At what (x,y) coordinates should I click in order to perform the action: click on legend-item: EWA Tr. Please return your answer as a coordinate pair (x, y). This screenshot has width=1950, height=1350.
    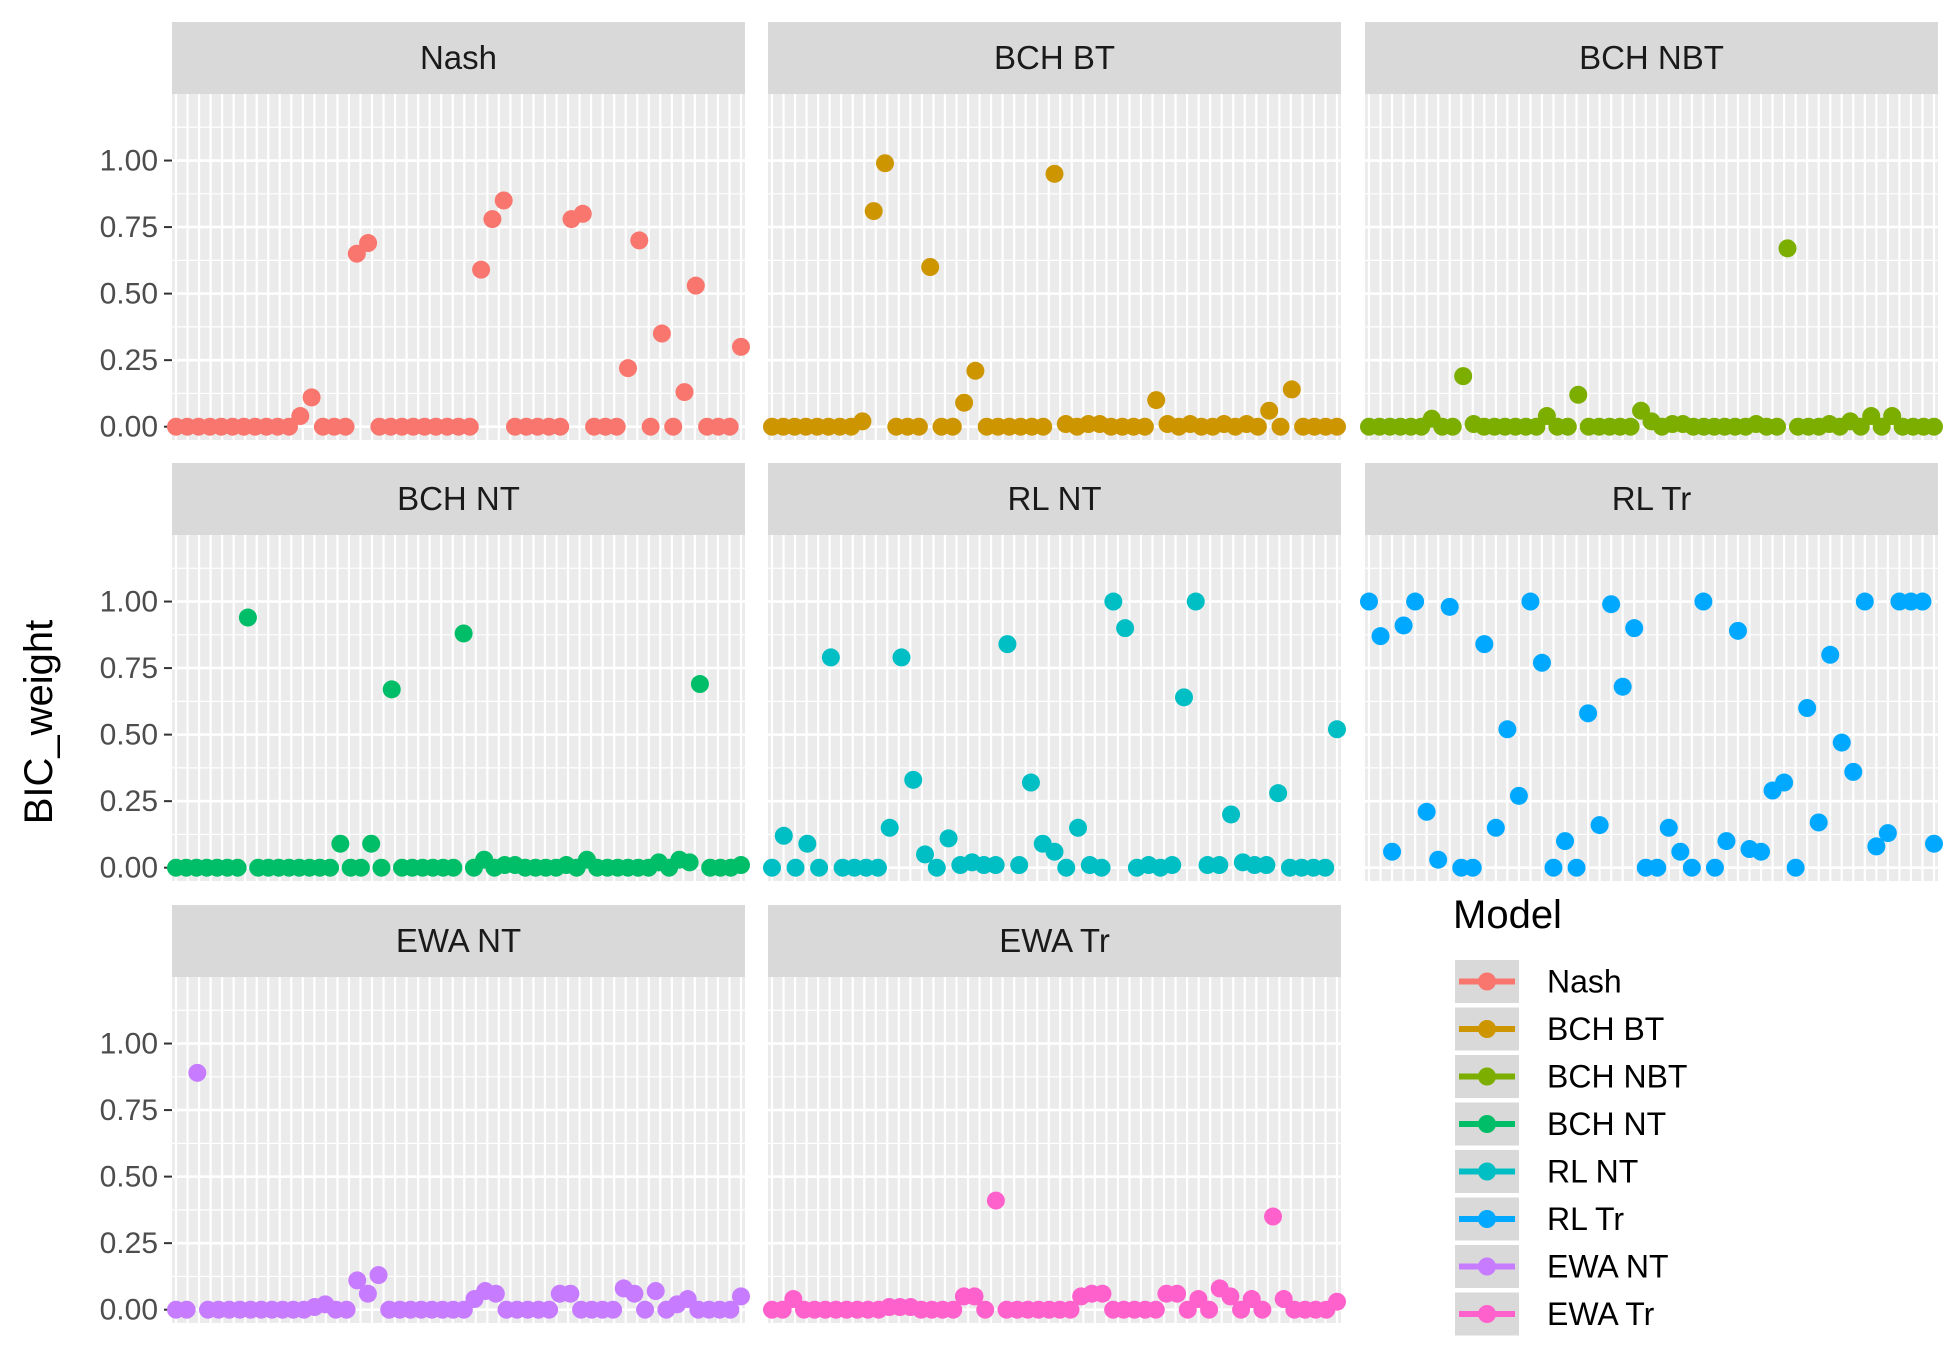
    Looking at the image, I should click on (1555, 1314).